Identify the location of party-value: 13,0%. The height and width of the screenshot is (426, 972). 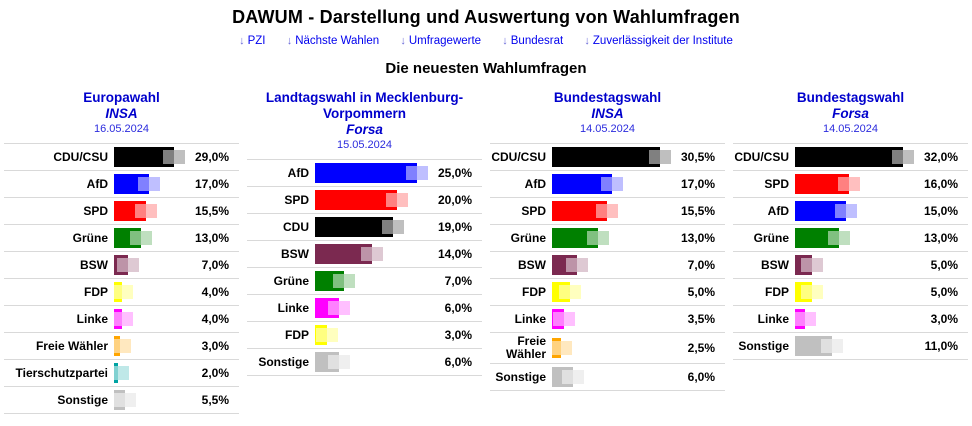
(211, 238).